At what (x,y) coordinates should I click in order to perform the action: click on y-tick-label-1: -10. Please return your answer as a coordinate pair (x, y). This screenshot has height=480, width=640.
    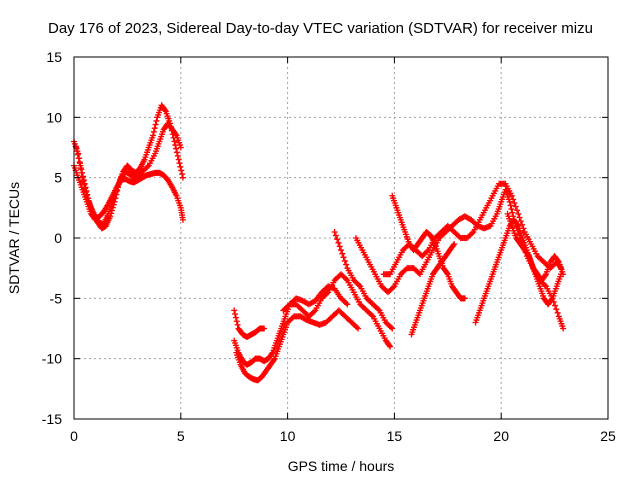
    Looking at the image, I should click on (52, 359).